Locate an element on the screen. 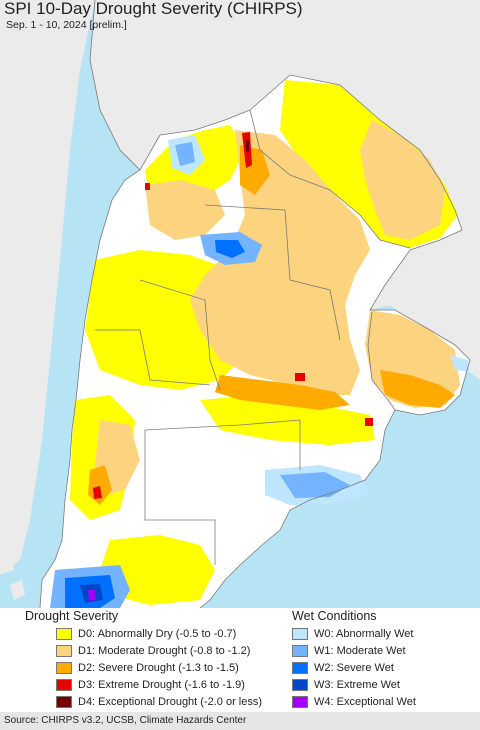 Image resolution: width=480 pixels, height=730 pixels. legend-item-w1: W1: Moderate Wet is located at coordinates (349, 650).